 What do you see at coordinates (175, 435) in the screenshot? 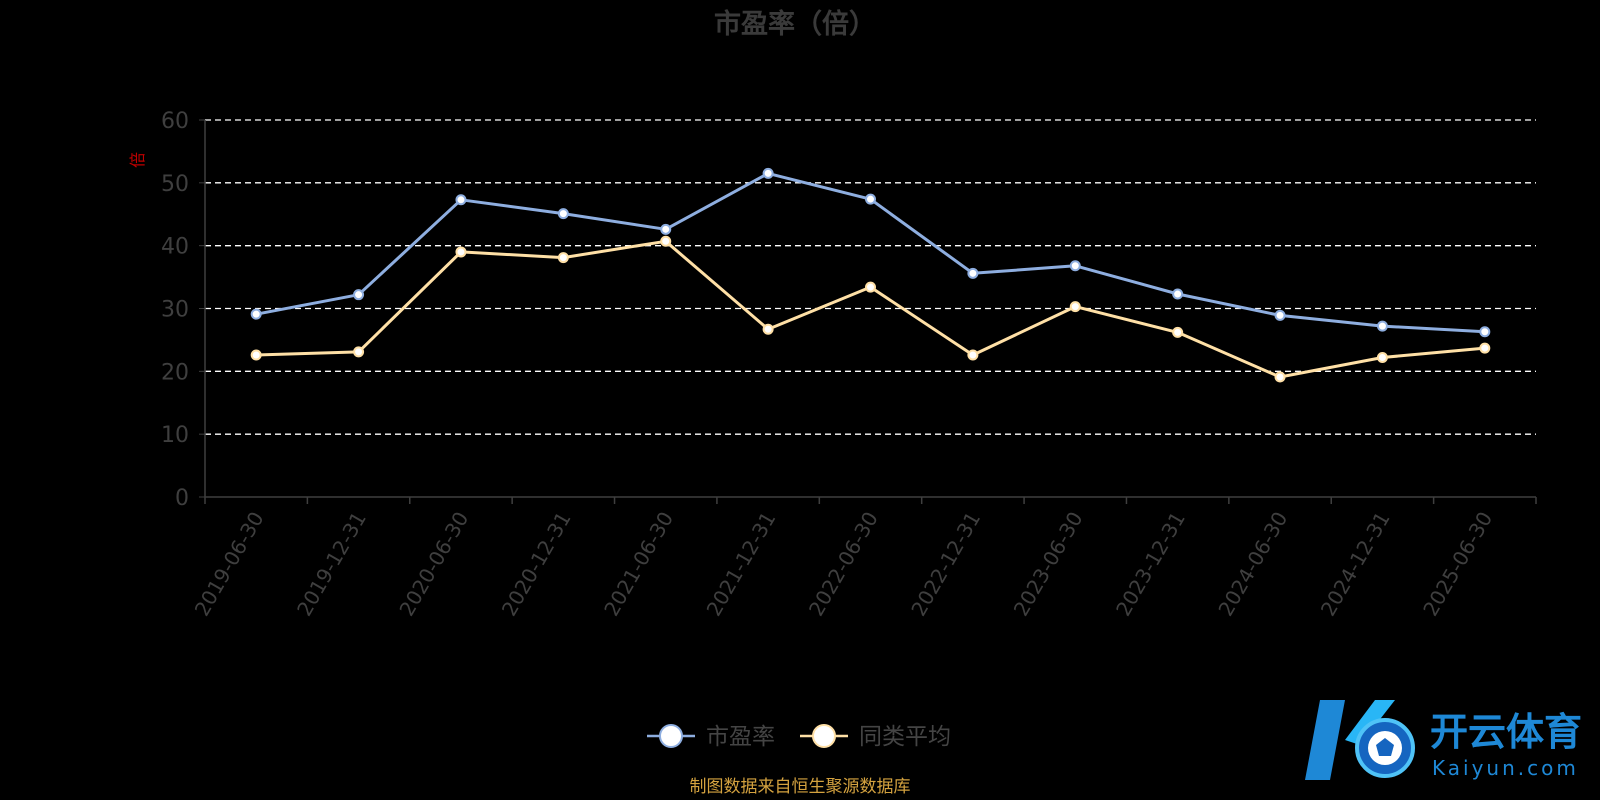
I see `y-tick-label: 10` at bounding box center [175, 435].